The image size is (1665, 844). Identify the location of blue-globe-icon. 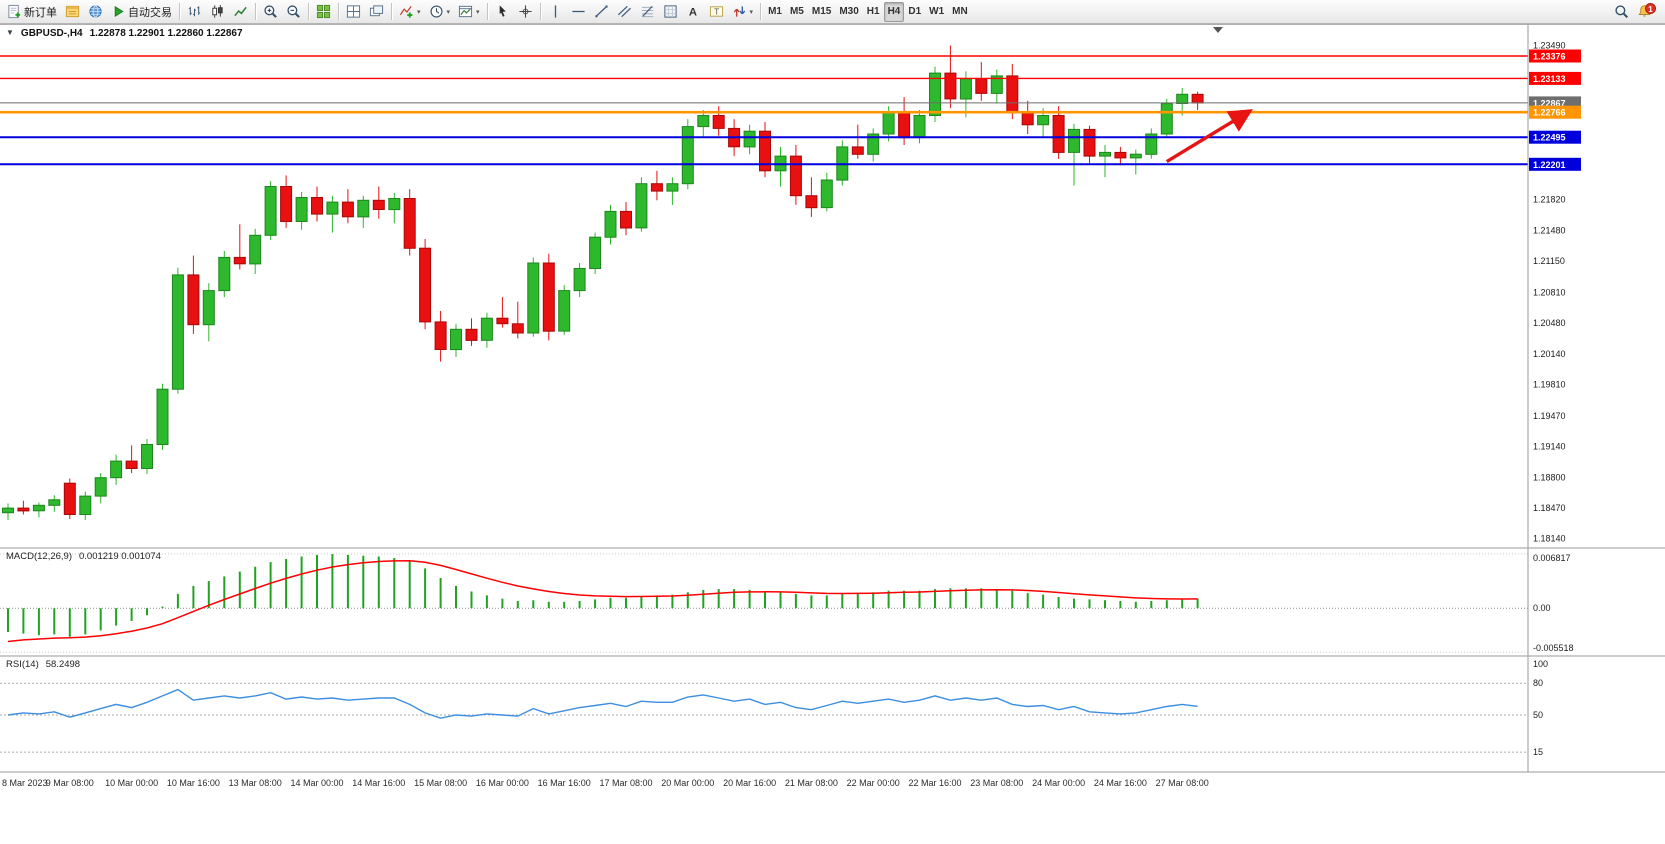
(95, 11).